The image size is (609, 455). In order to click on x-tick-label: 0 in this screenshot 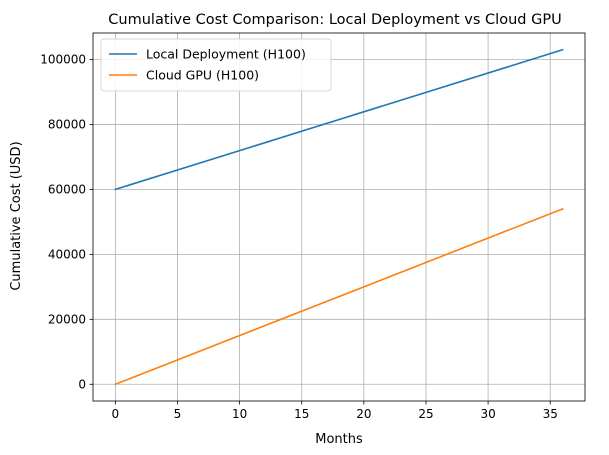, I will do `click(116, 414)`.